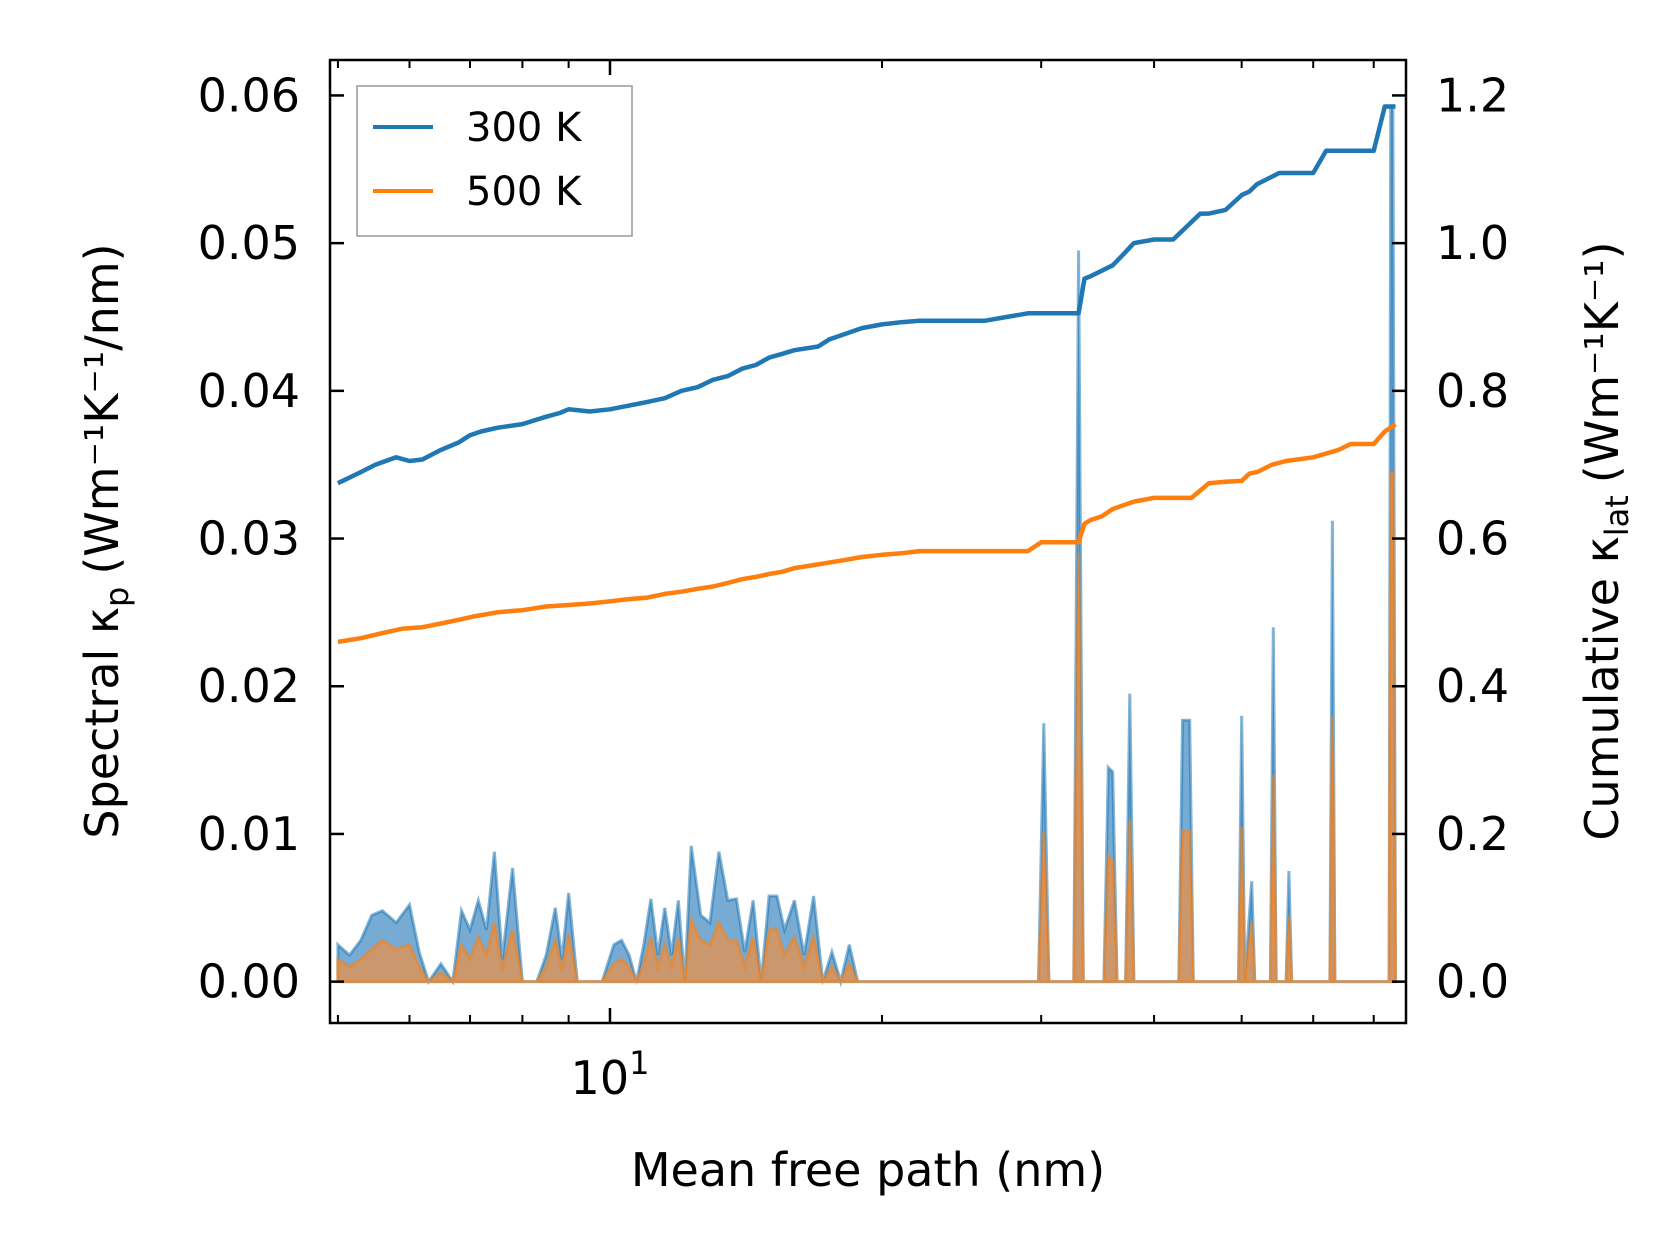  What do you see at coordinates (1472, 834) in the screenshot?
I see `y-tick-label-right: 0.2` at bounding box center [1472, 834].